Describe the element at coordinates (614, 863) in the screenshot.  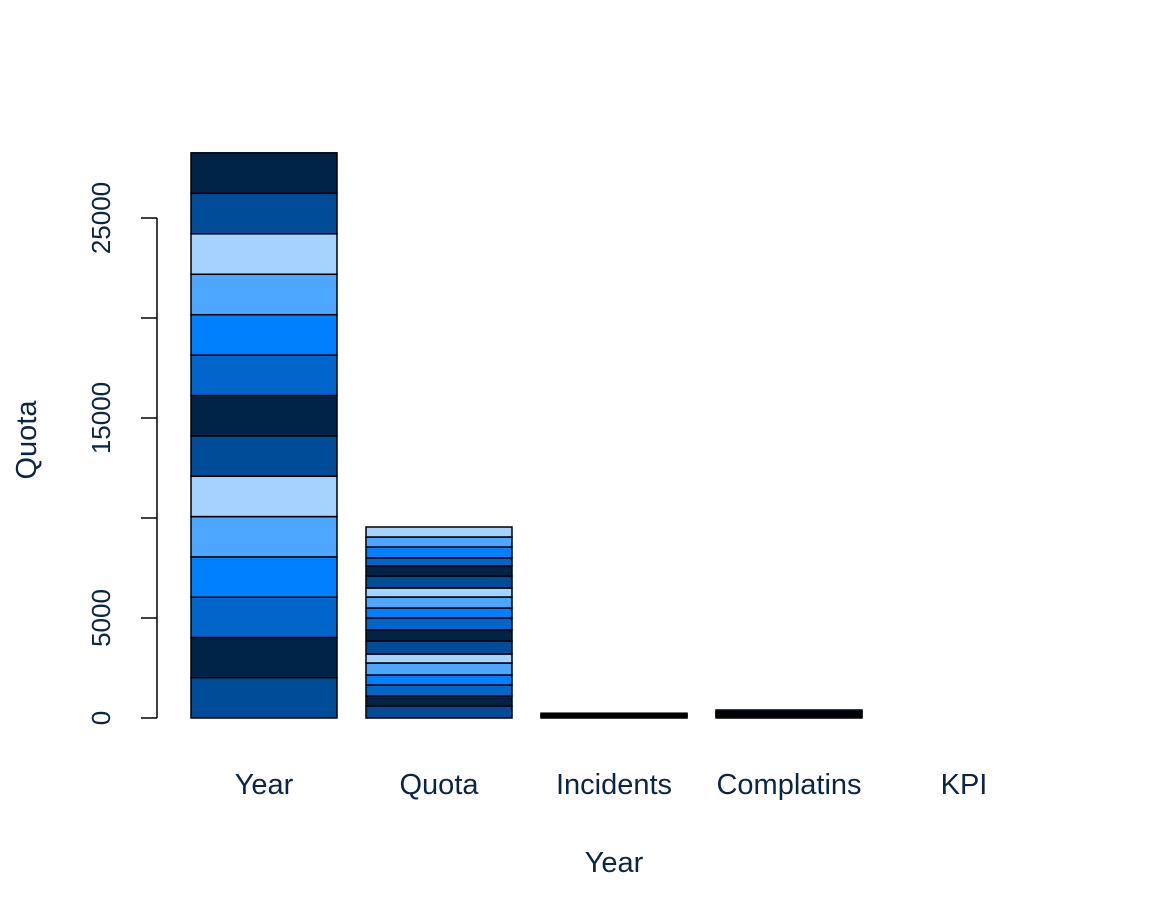
I see `x-axis-title: Year` at that location.